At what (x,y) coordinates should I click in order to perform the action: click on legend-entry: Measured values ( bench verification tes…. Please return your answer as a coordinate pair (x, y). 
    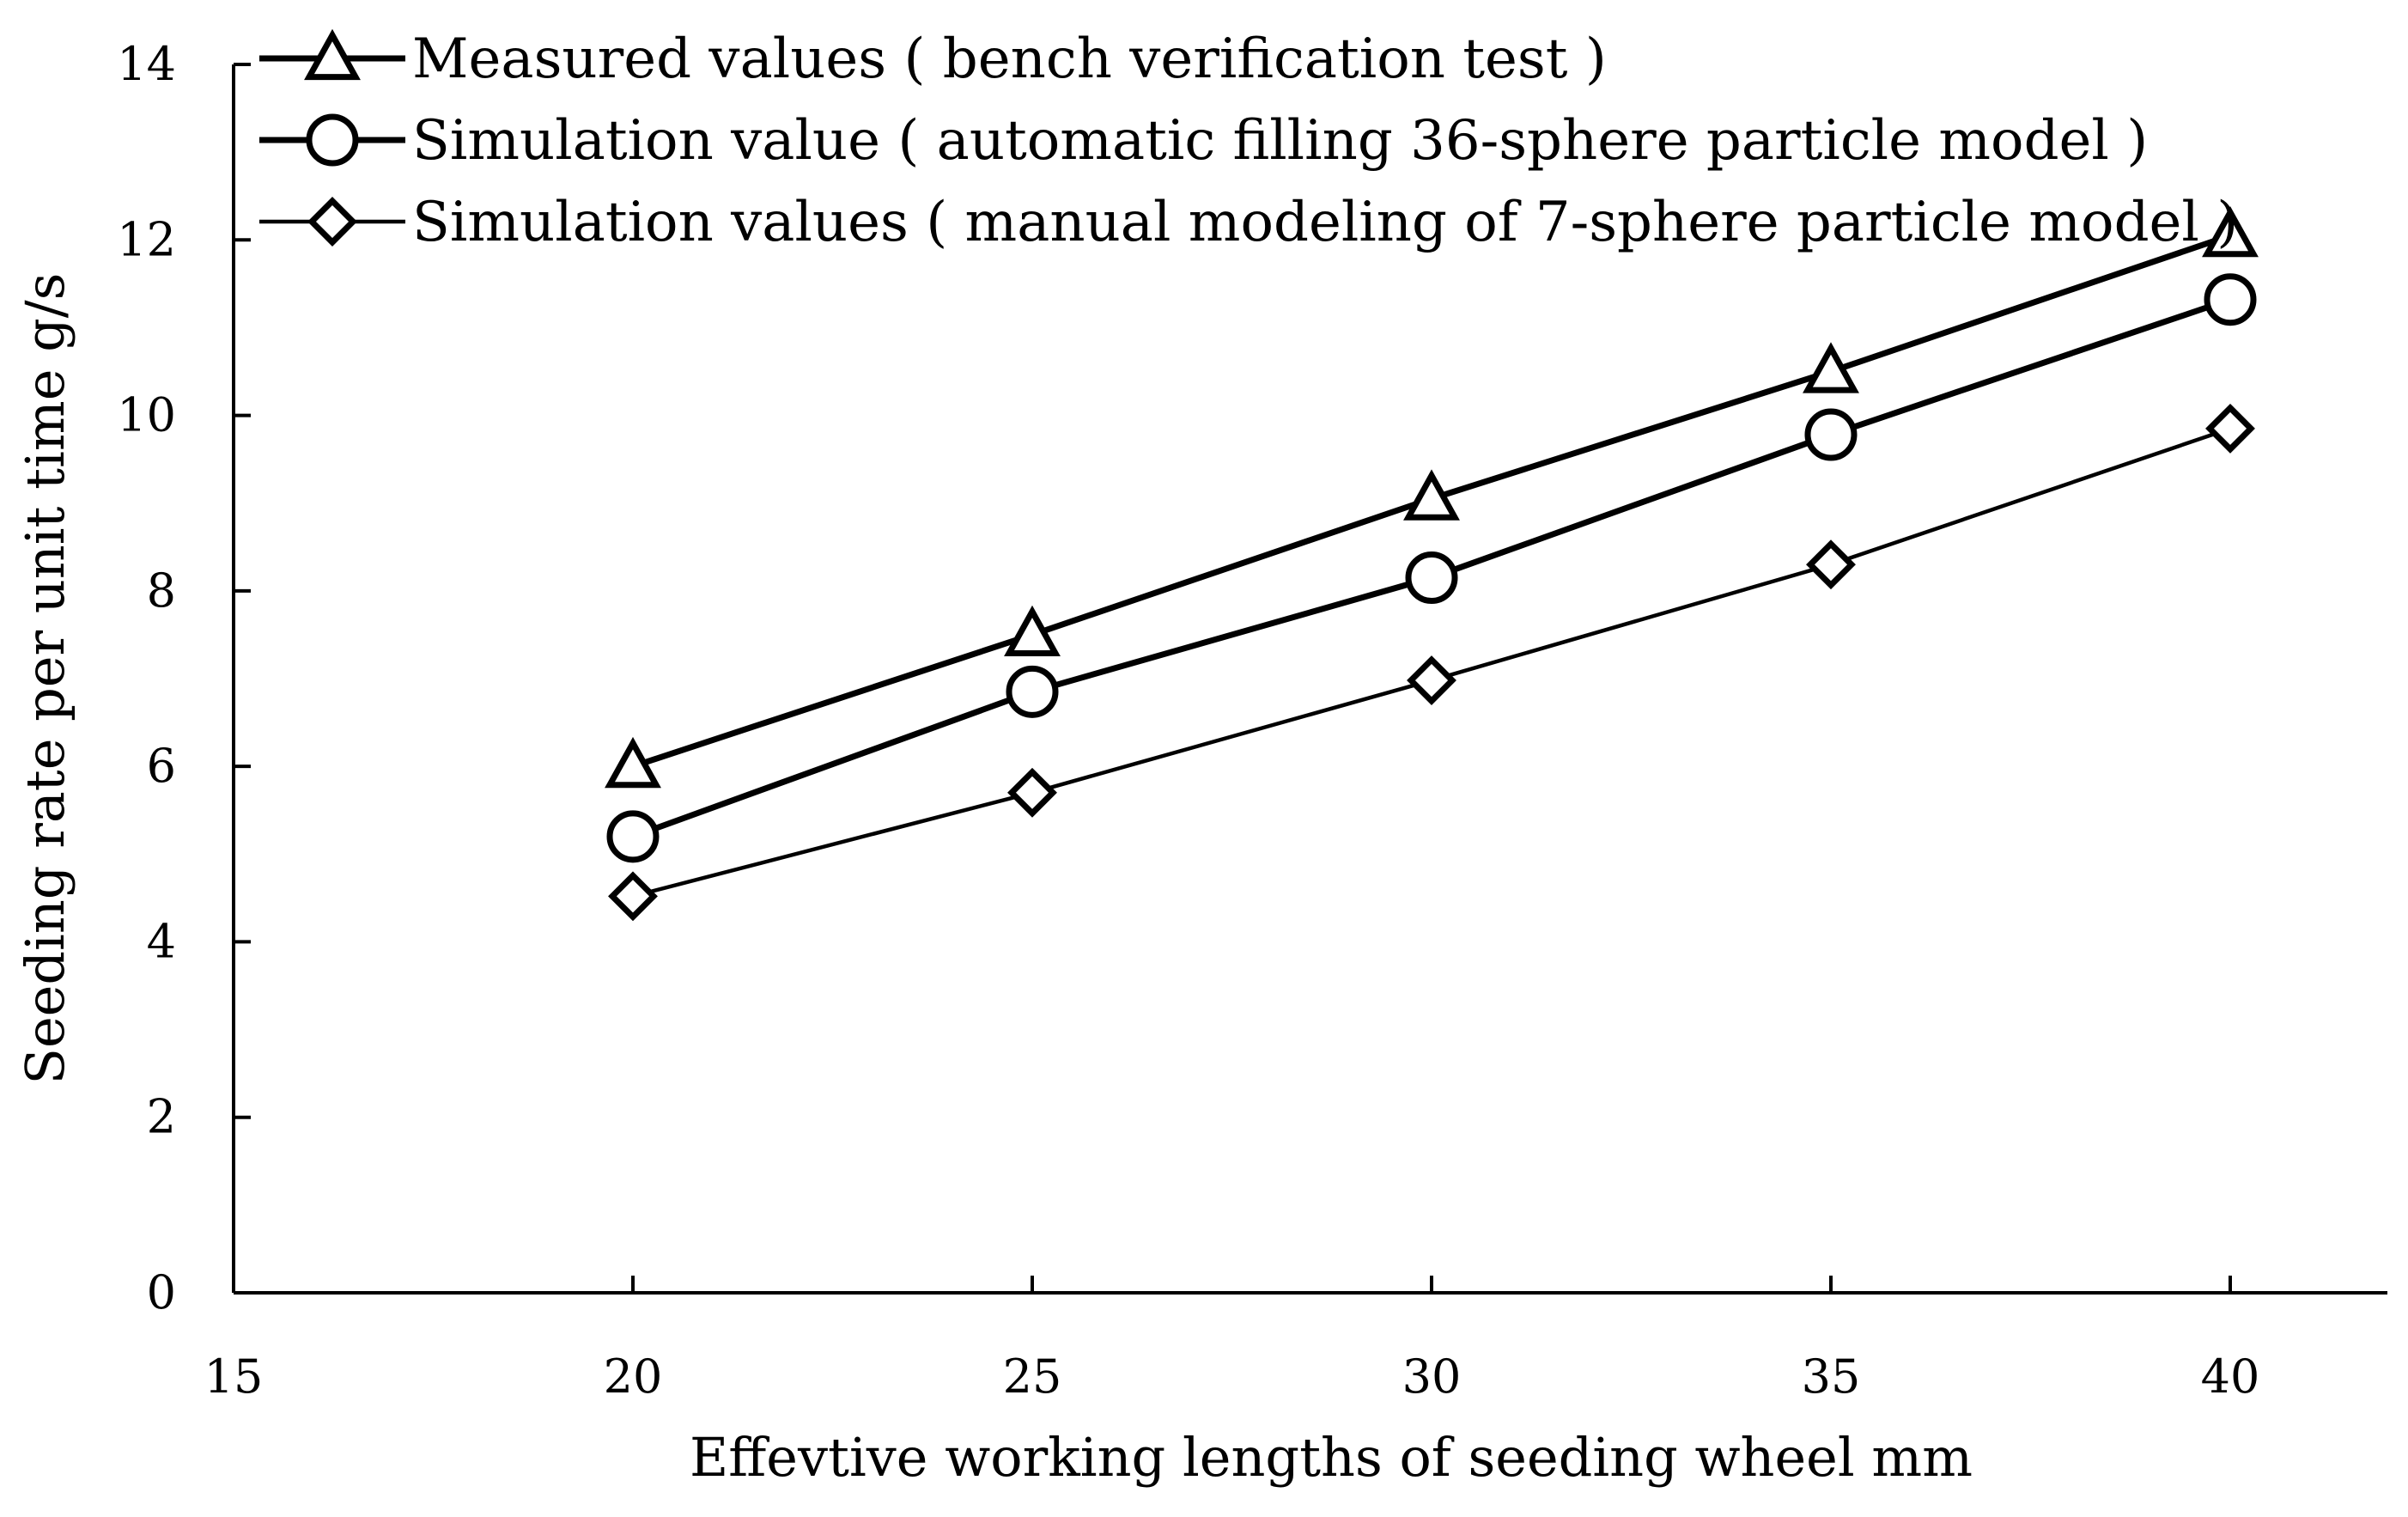
    Looking at the image, I should click on (933, 59).